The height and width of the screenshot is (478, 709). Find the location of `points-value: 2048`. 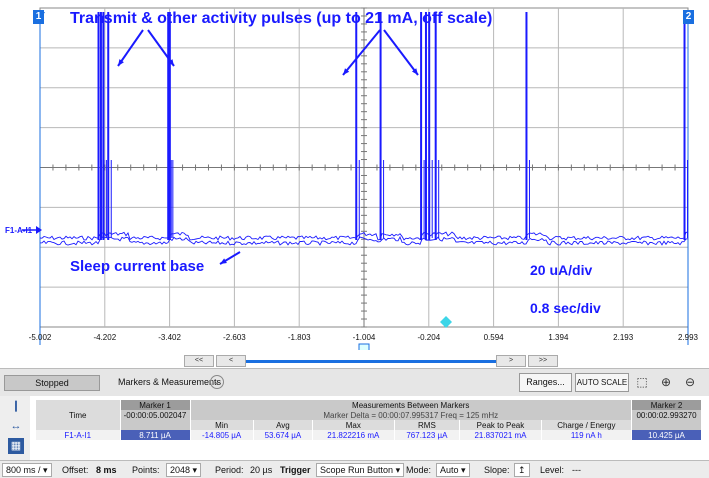

points-value: 2048 is located at coordinates (180, 470).